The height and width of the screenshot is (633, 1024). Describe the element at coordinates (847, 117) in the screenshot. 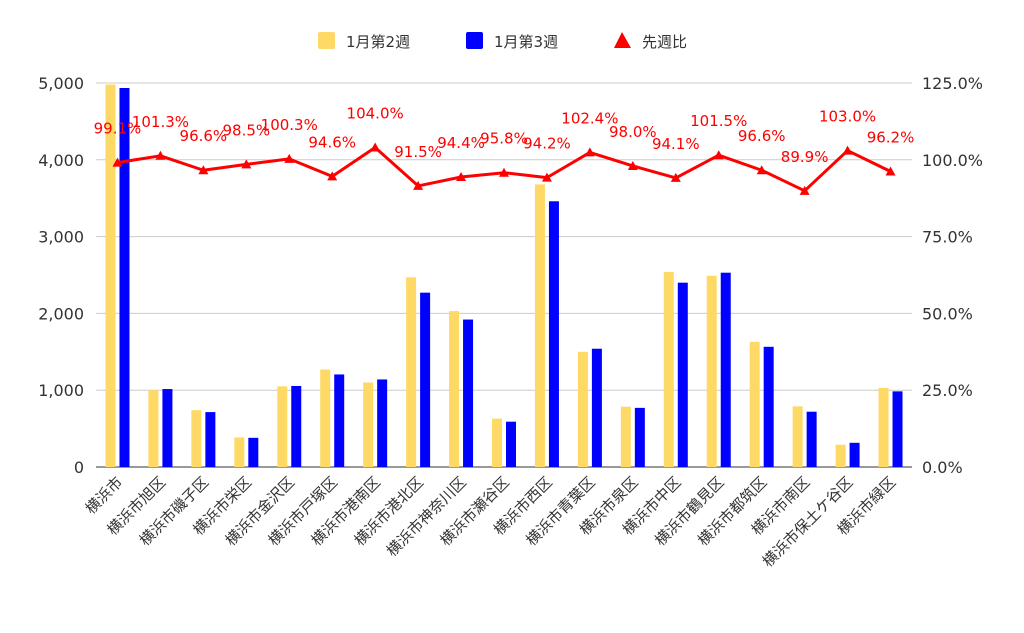

I see `data-label: 103.0%` at that location.